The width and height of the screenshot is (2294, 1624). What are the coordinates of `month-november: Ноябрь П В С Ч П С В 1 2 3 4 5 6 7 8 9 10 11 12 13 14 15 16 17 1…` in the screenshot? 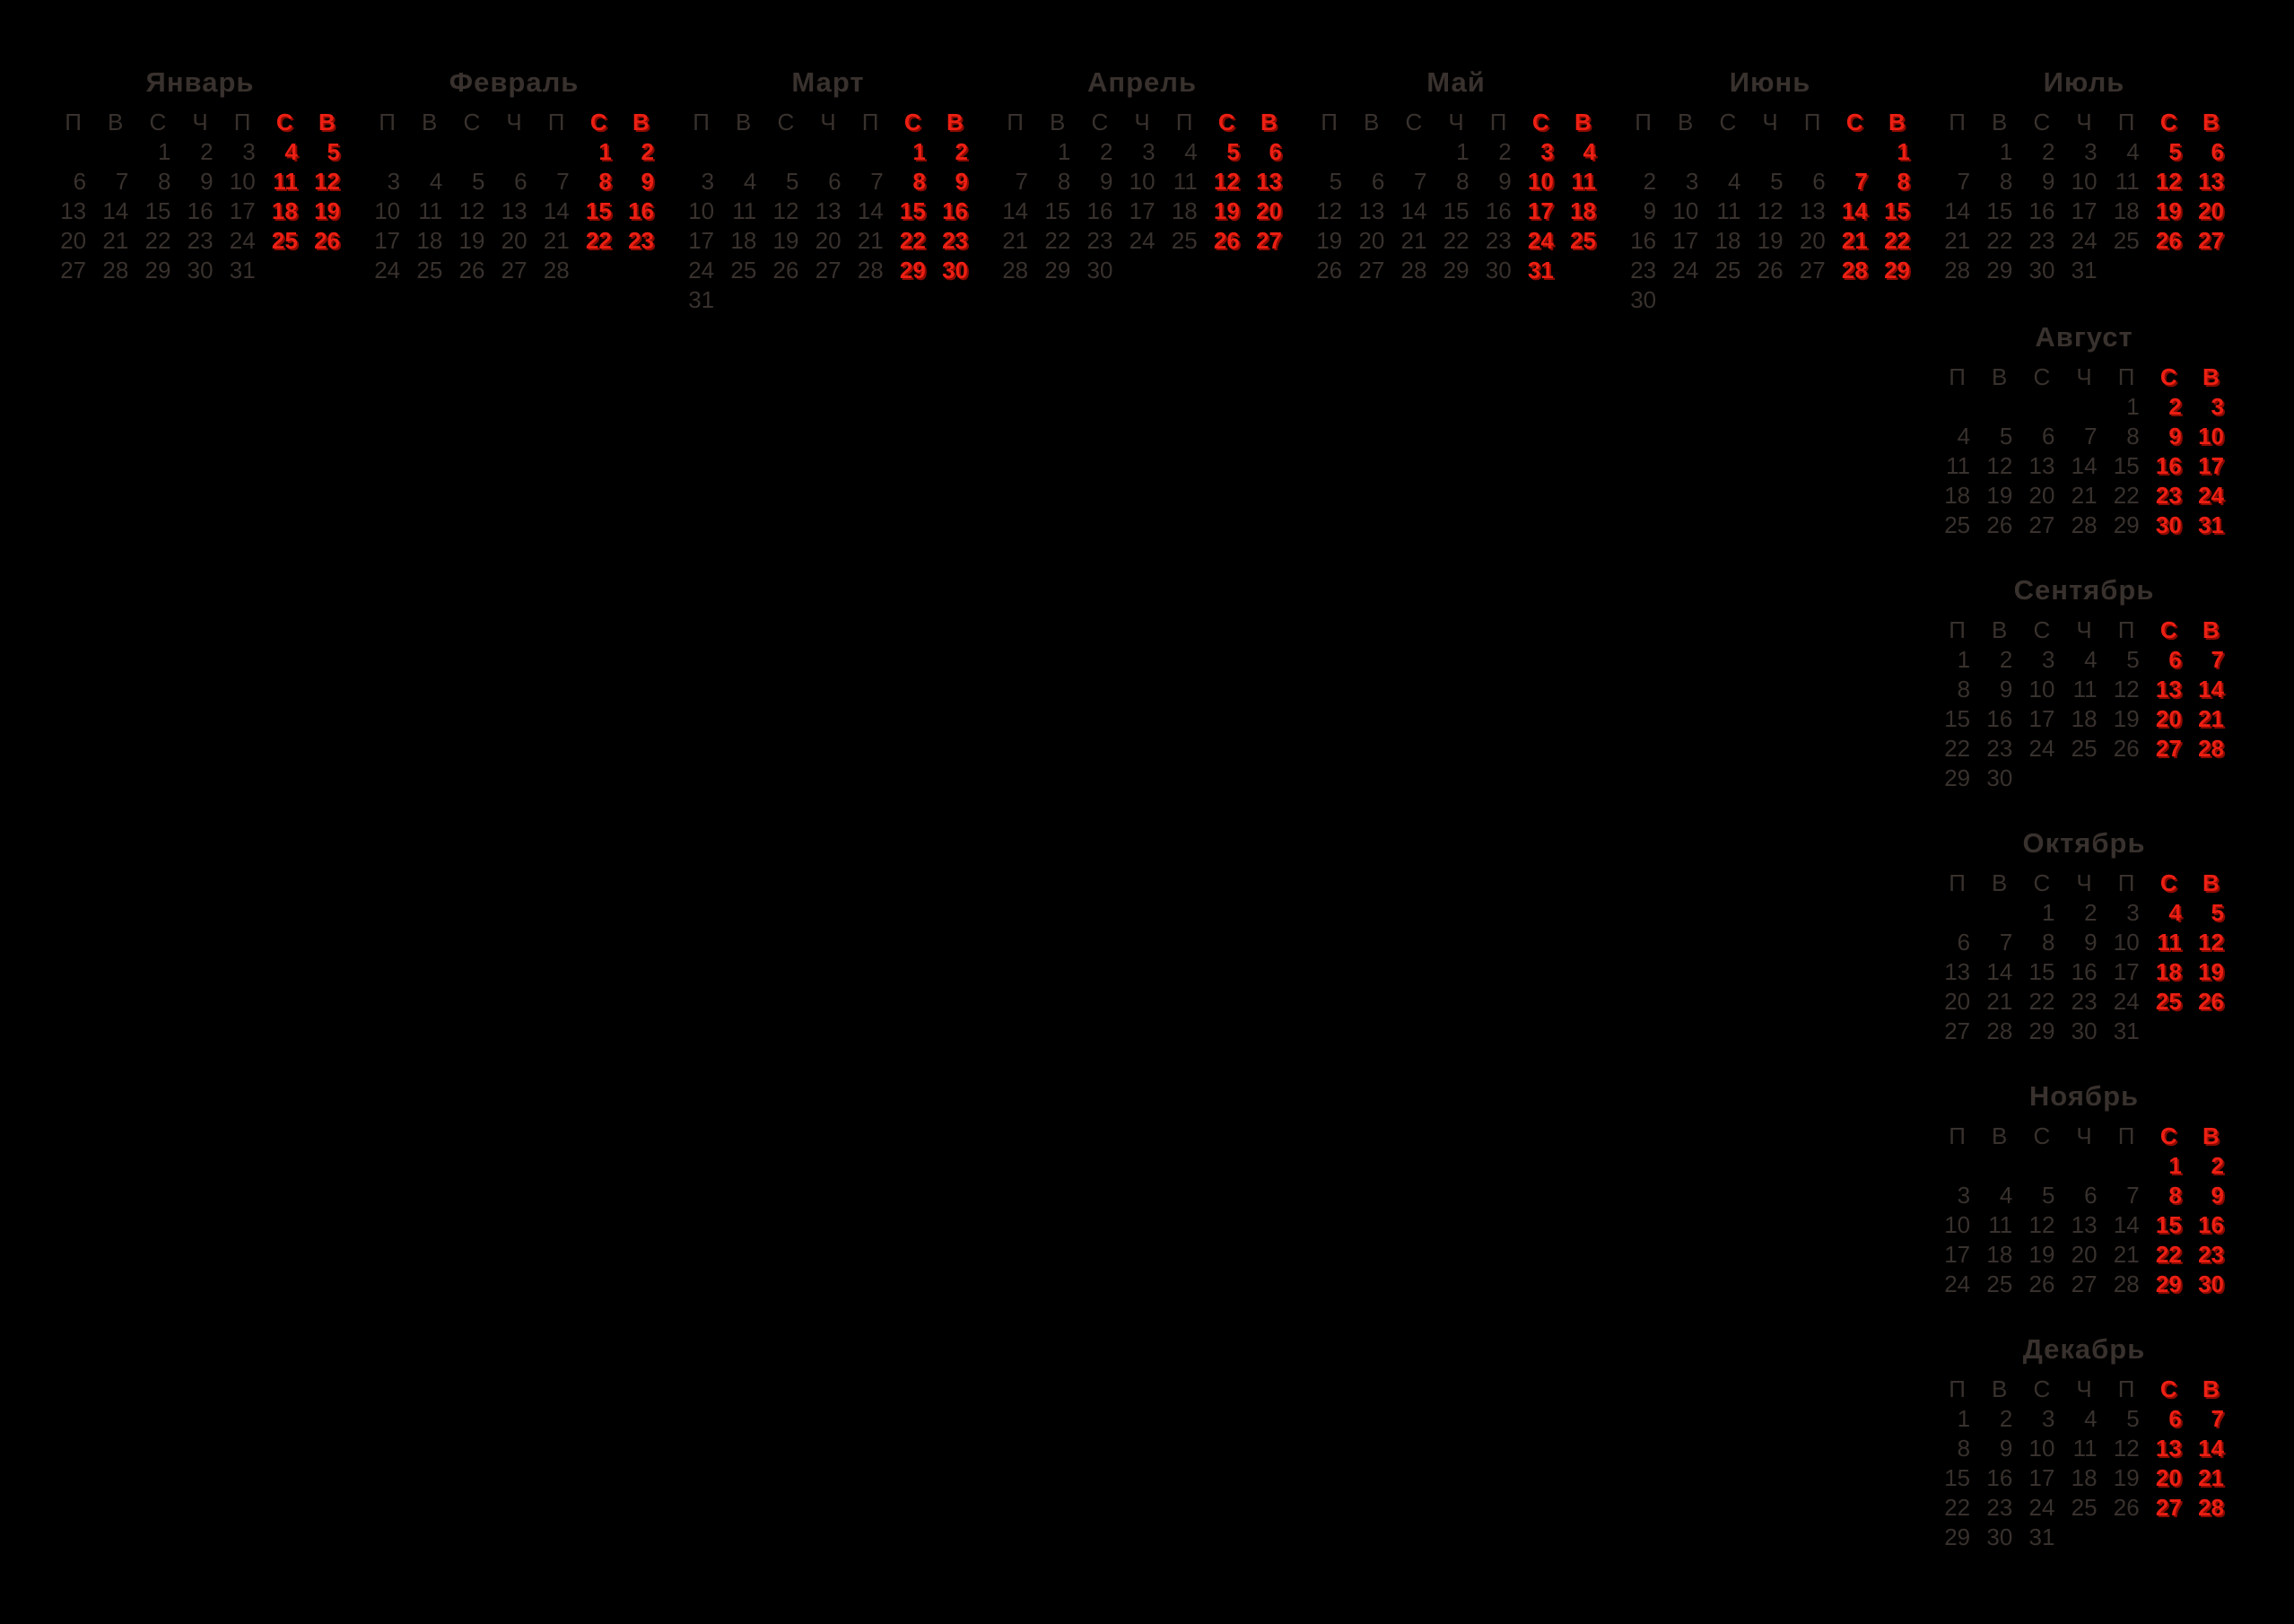 It's located at (2084, 1189).